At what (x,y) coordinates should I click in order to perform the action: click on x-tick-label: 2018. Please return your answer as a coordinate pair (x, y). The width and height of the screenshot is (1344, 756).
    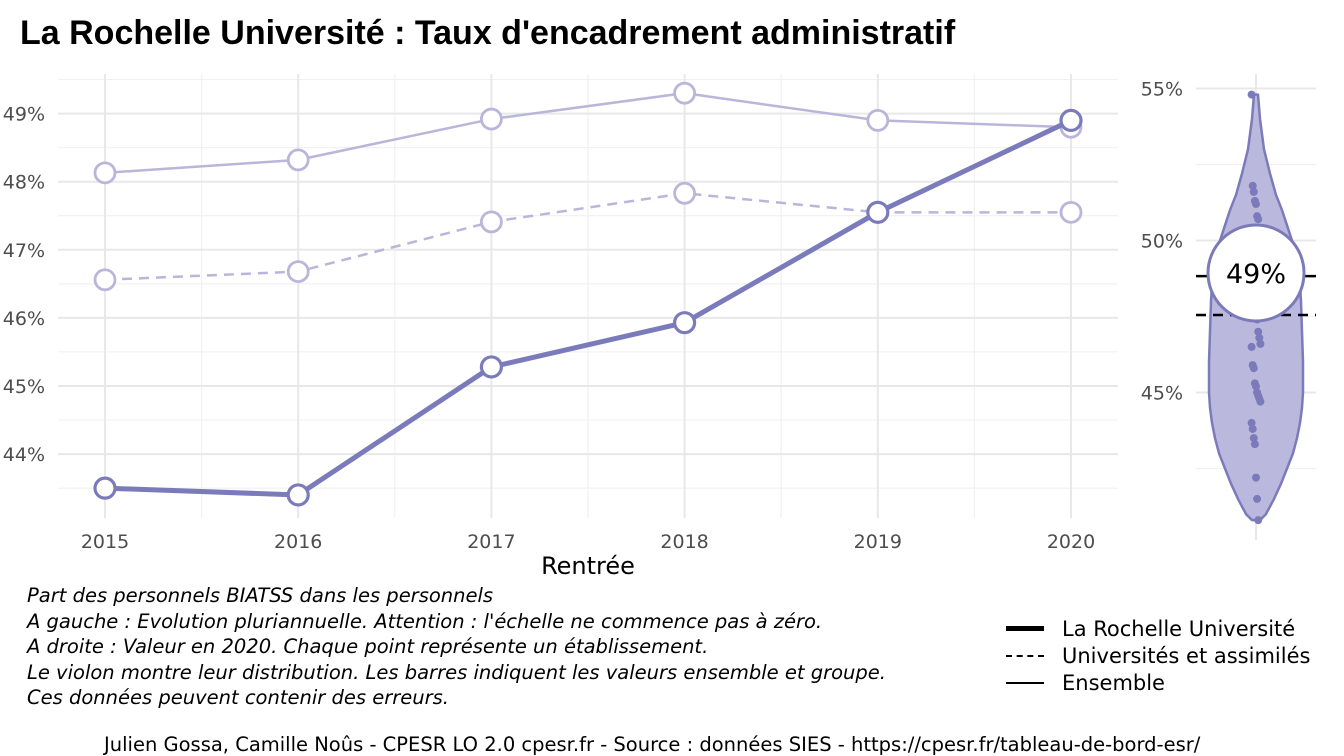
    Looking at the image, I should click on (684, 542).